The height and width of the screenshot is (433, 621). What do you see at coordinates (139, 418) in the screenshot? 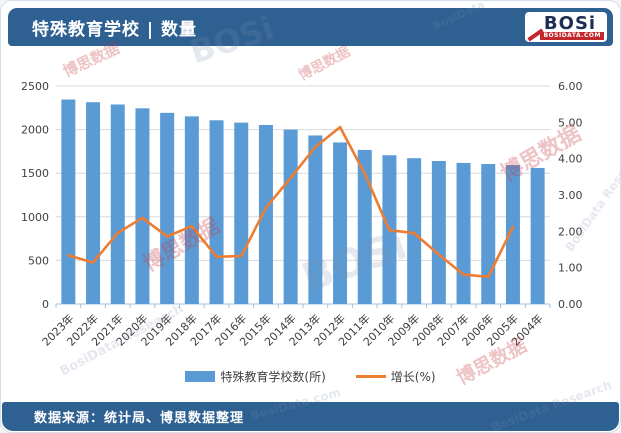
I see `data-source-text: 数据来源：统计局、博思数据整理` at bounding box center [139, 418].